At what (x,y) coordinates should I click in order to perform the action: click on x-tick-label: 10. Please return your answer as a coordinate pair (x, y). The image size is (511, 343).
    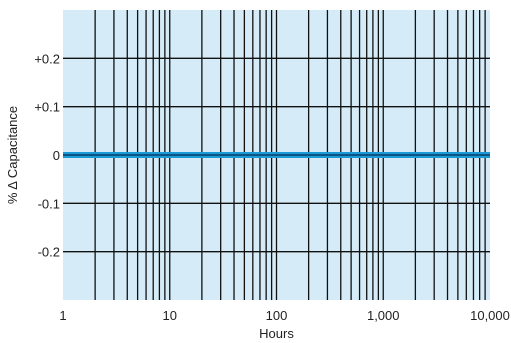
    Looking at the image, I should click on (170, 315).